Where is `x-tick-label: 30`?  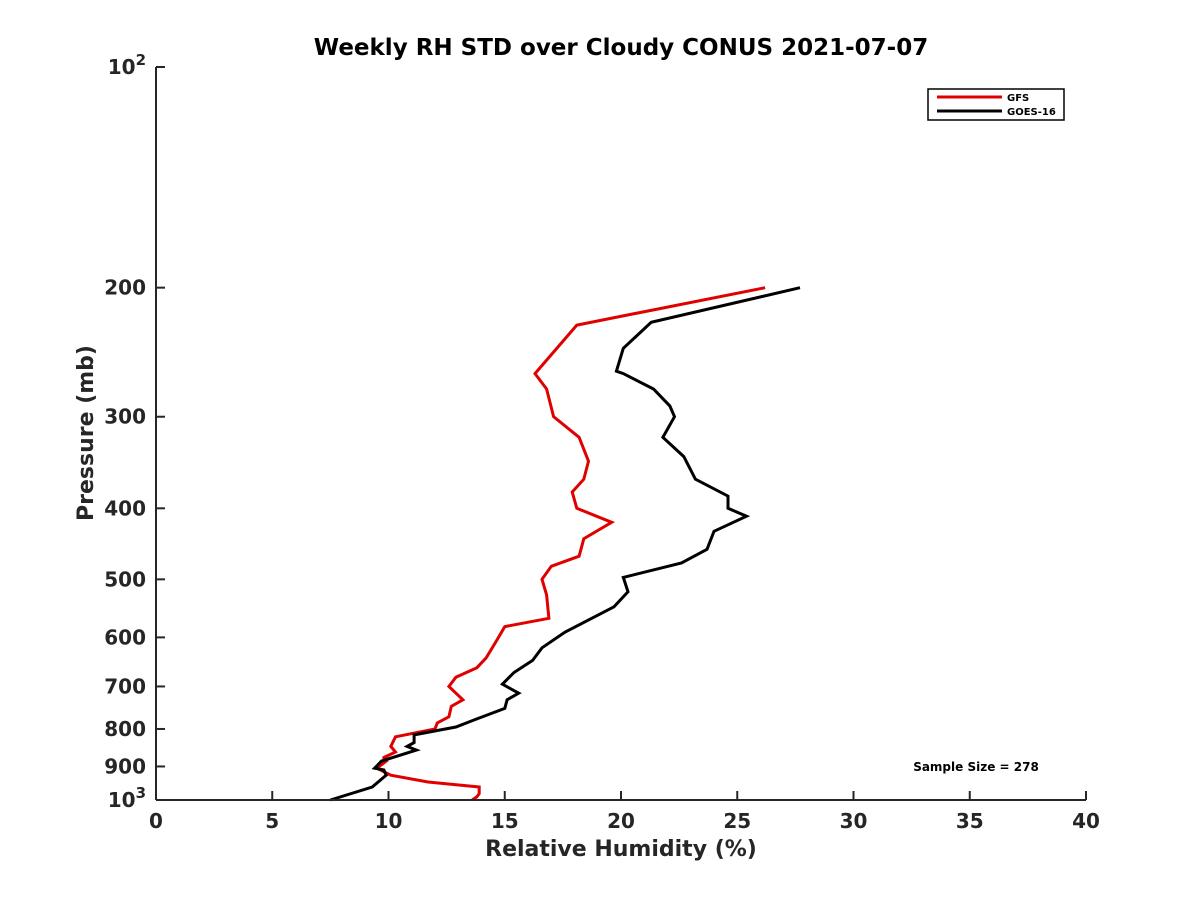
x-tick-label: 30 is located at coordinates (854, 821).